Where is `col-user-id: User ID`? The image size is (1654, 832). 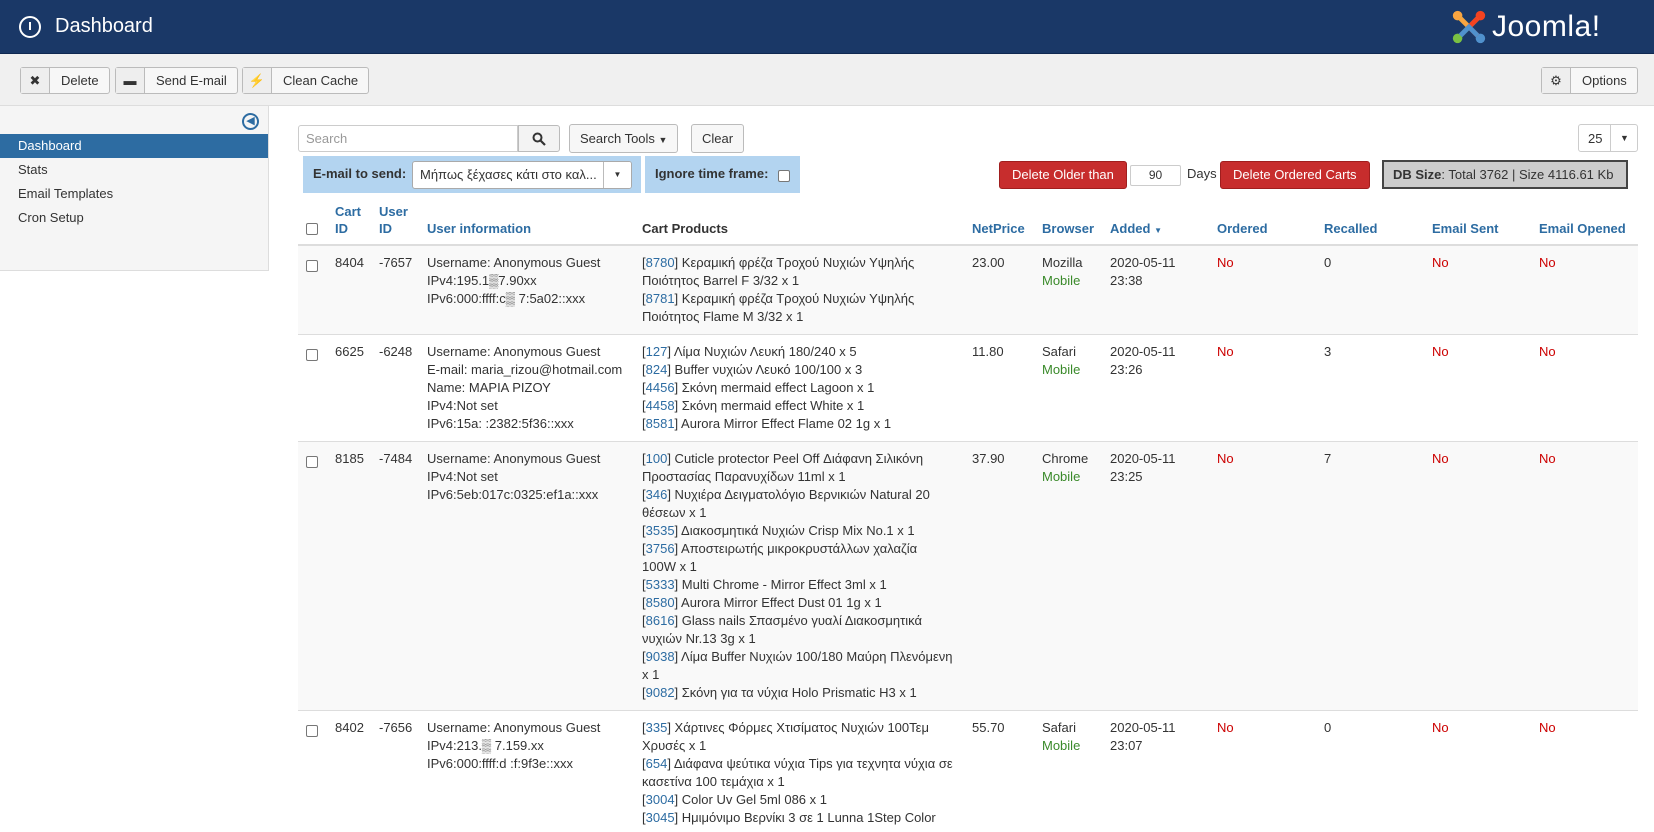
col-user-id: User ID is located at coordinates (393, 220).